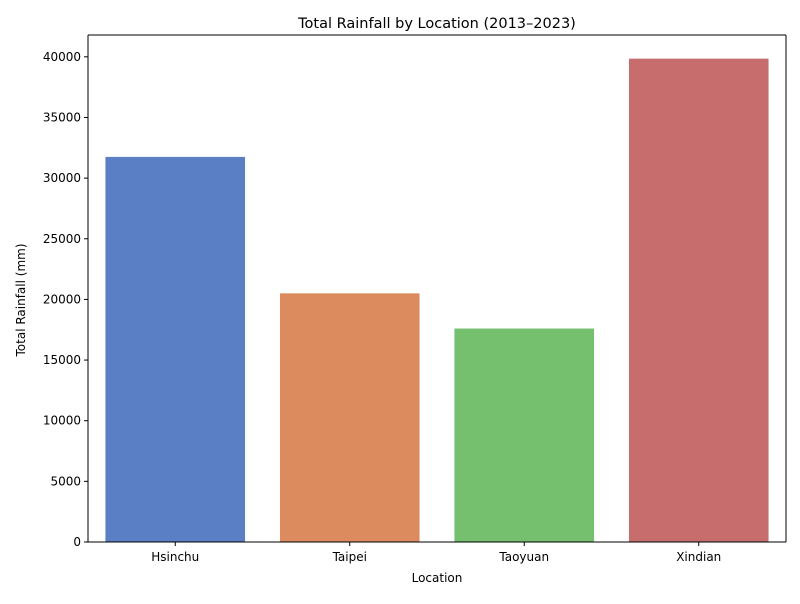  Describe the element at coordinates (524, 435) in the screenshot. I see `bar-taoyuan` at that location.